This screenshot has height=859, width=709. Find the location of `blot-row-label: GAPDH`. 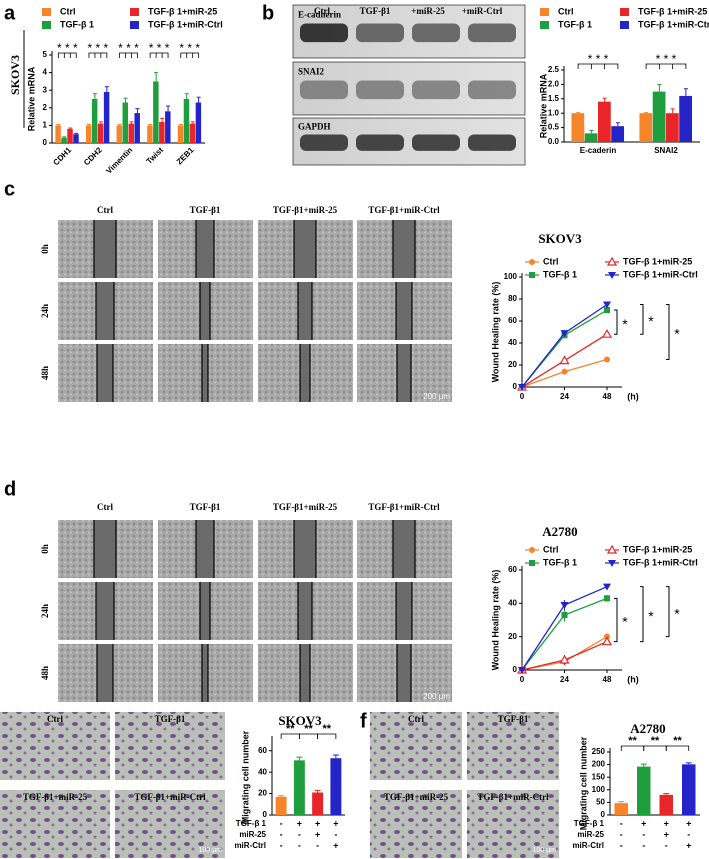

blot-row-label: GAPDH is located at coordinates (314, 126).